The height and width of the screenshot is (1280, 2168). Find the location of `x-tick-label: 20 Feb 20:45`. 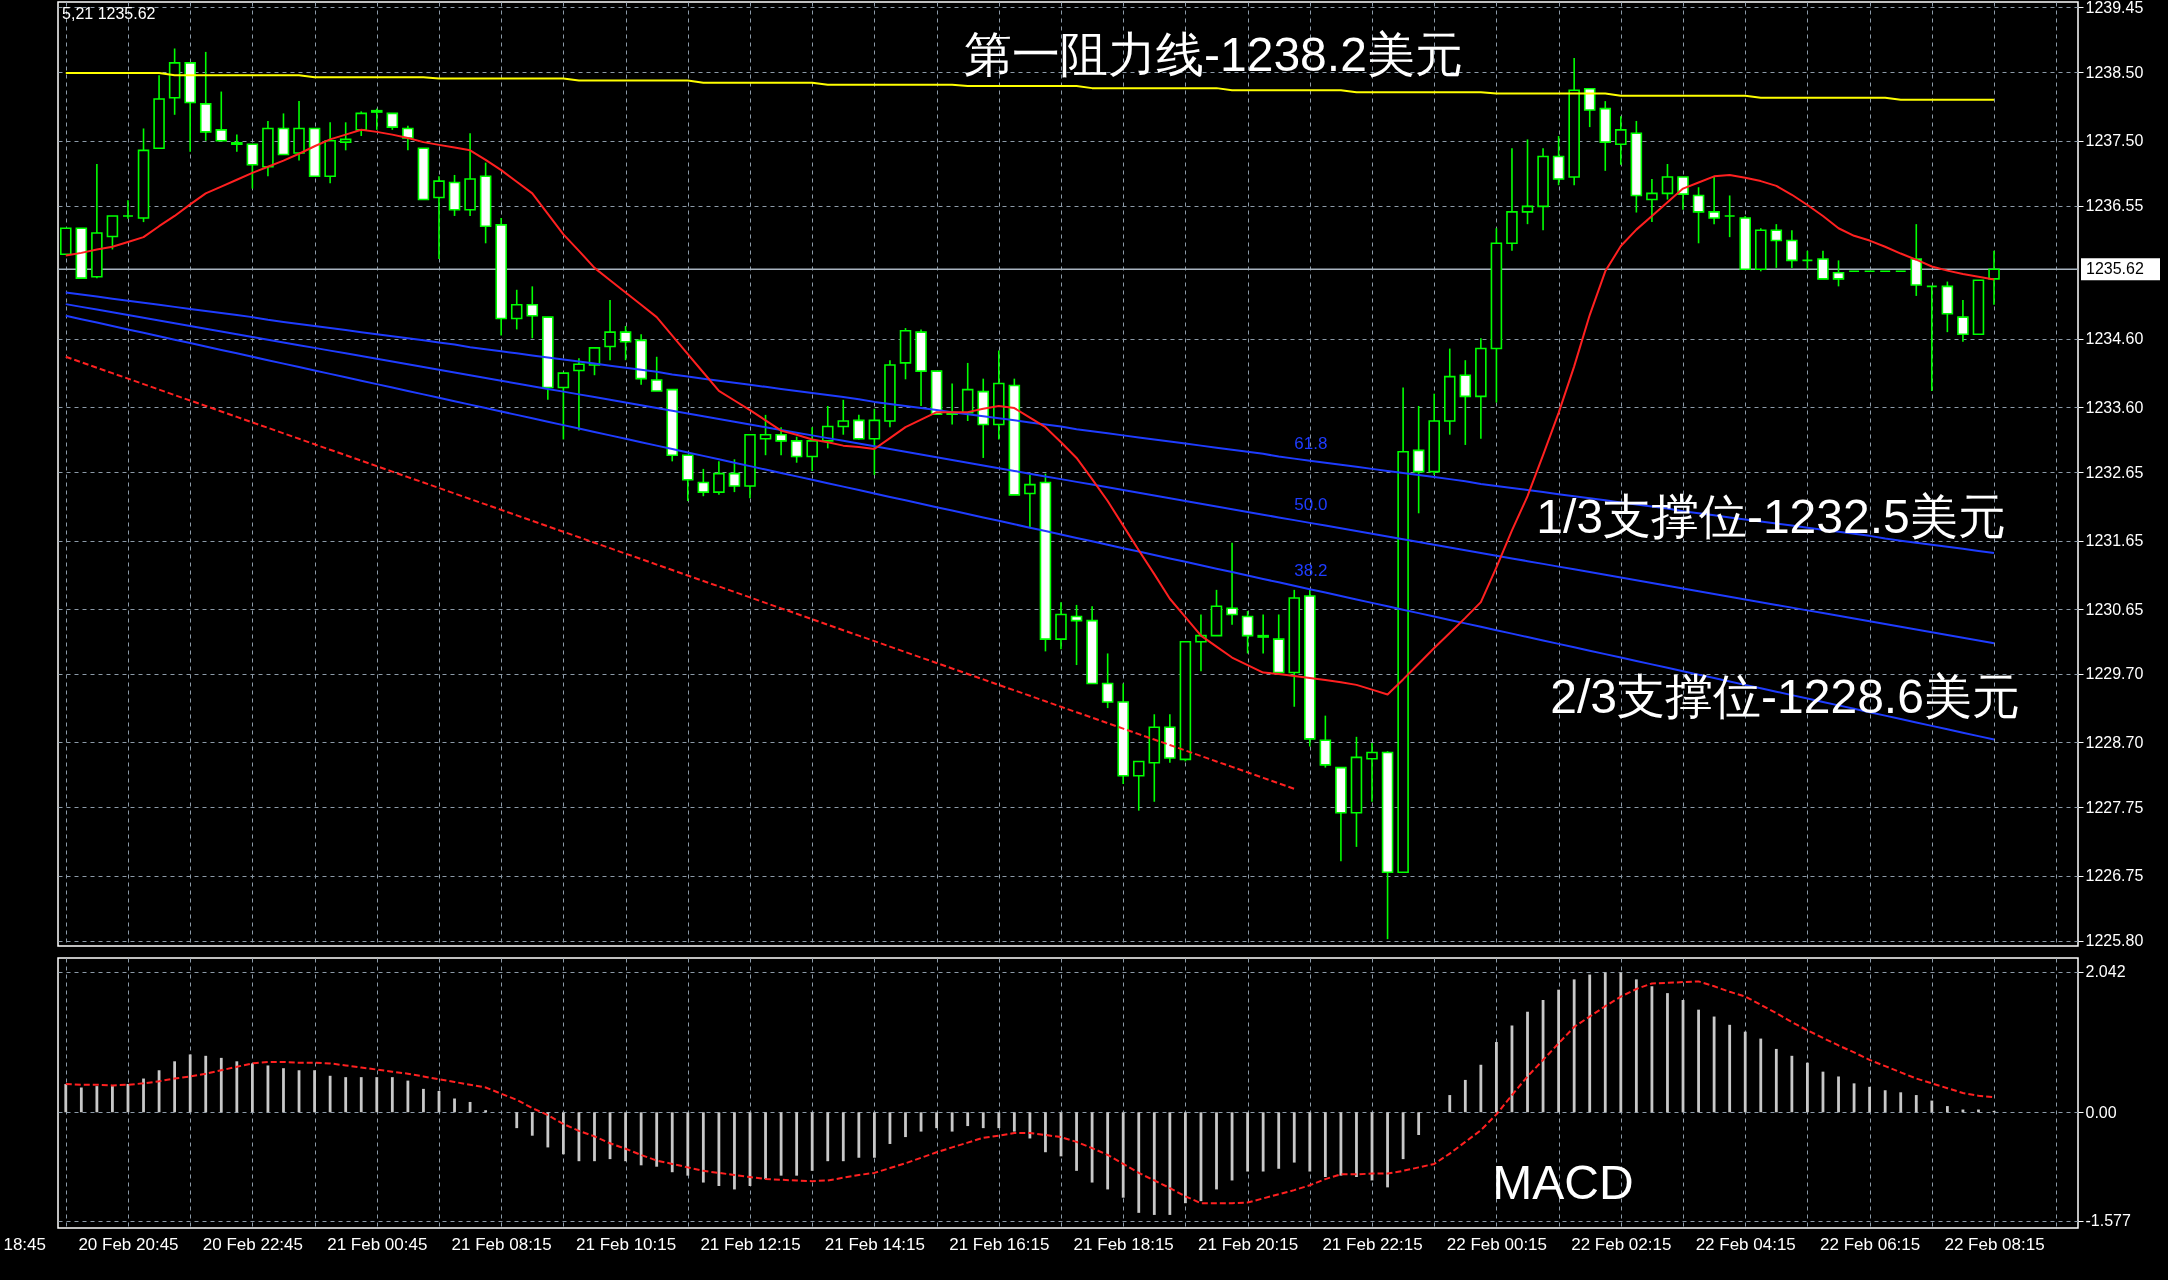

x-tick-label: 20 Feb 20:45 is located at coordinates (128, 1244).